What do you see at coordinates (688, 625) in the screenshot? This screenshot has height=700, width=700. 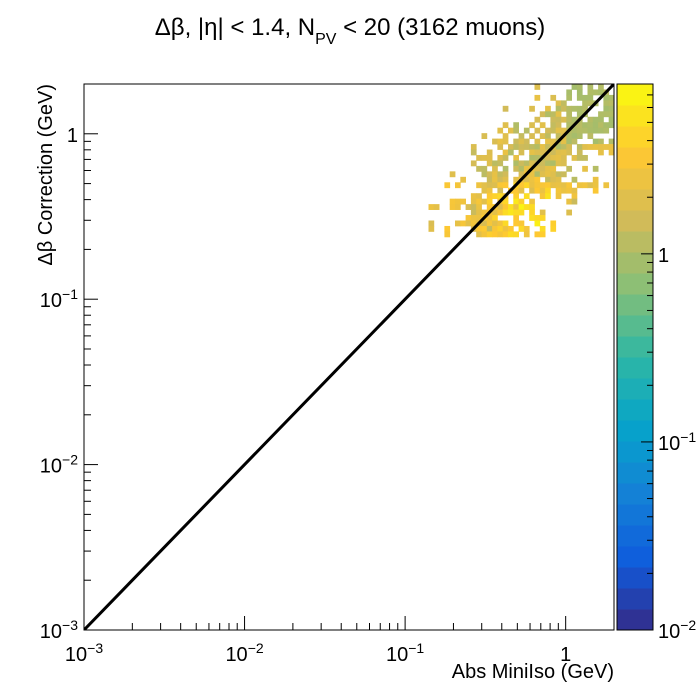 I see `color-scale-label-exponent: −2` at bounding box center [688, 625].